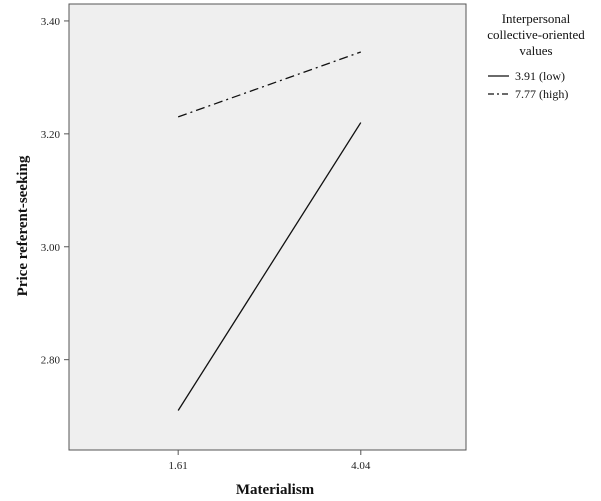  I want to click on y-axis: 2.80 3.00 3.20 3.40, so click(55, 191).